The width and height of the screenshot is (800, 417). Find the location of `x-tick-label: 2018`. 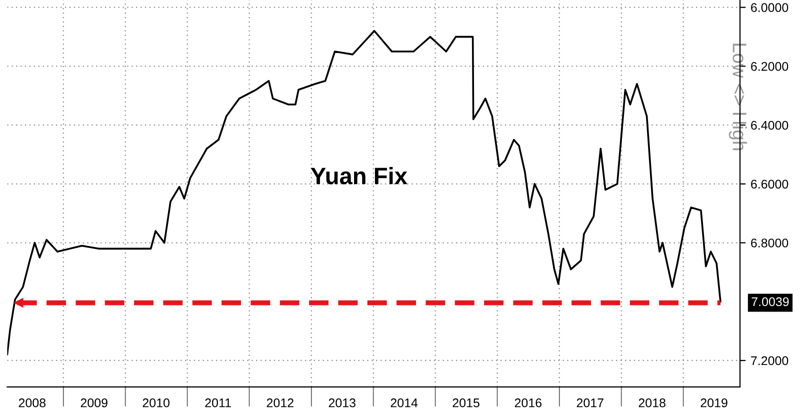

x-tick-label: 2018 is located at coordinates (652, 403).